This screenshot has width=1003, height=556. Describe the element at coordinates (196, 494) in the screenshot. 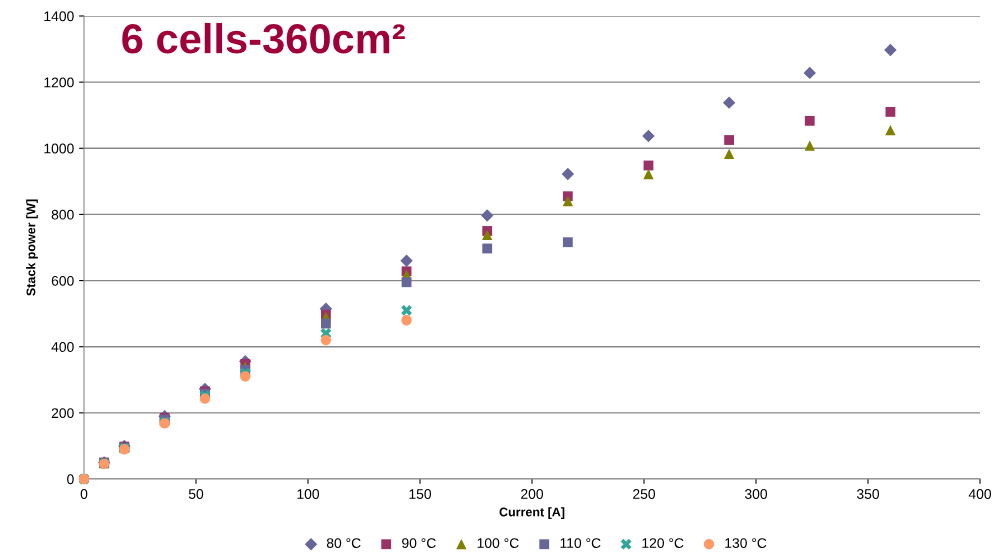

I see `x-tick-label: 50` at that location.